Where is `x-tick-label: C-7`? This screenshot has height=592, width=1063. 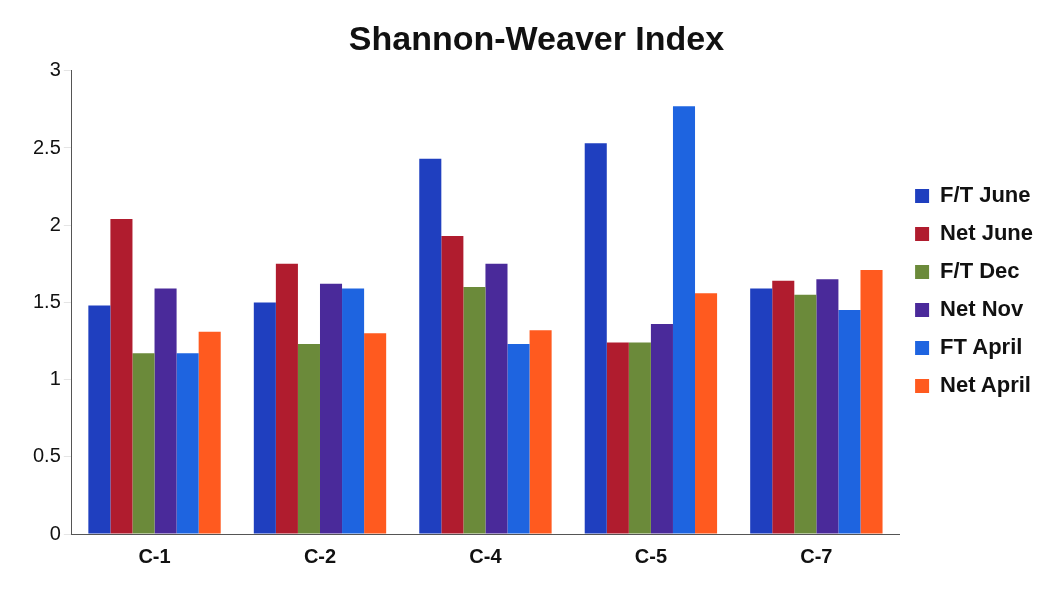
x-tick-label: C-7 is located at coordinates (816, 555).